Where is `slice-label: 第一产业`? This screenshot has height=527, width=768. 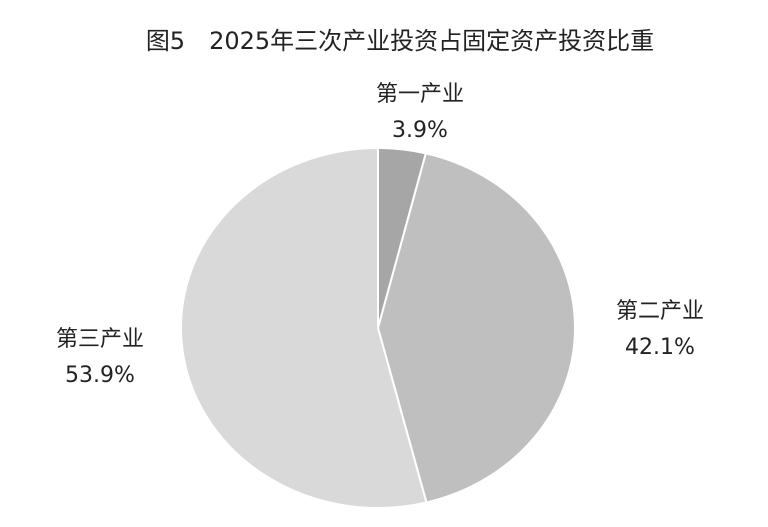
slice-label: 第一产业 is located at coordinates (420, 94).